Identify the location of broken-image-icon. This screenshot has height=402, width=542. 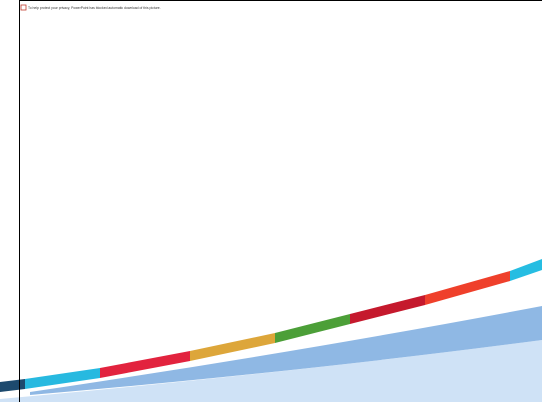
(23, 7).